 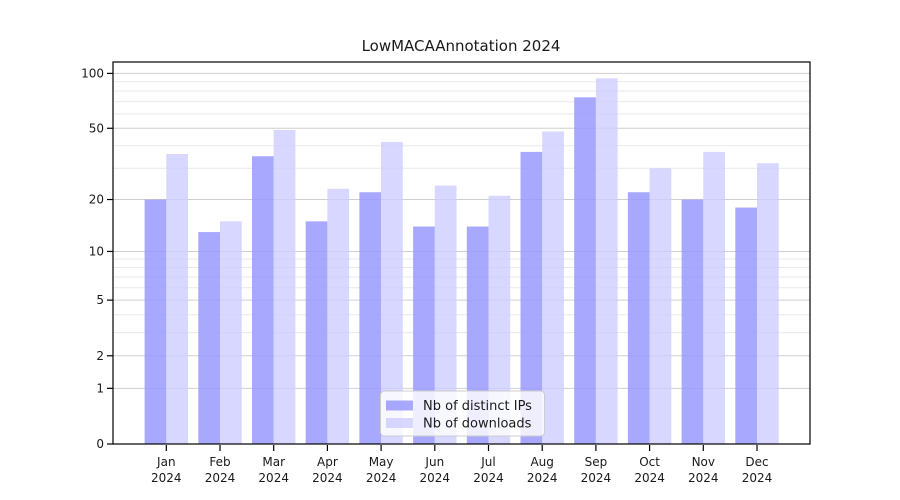 I want to click on y-tick-label-5: 5, so click(x=100, y=300).